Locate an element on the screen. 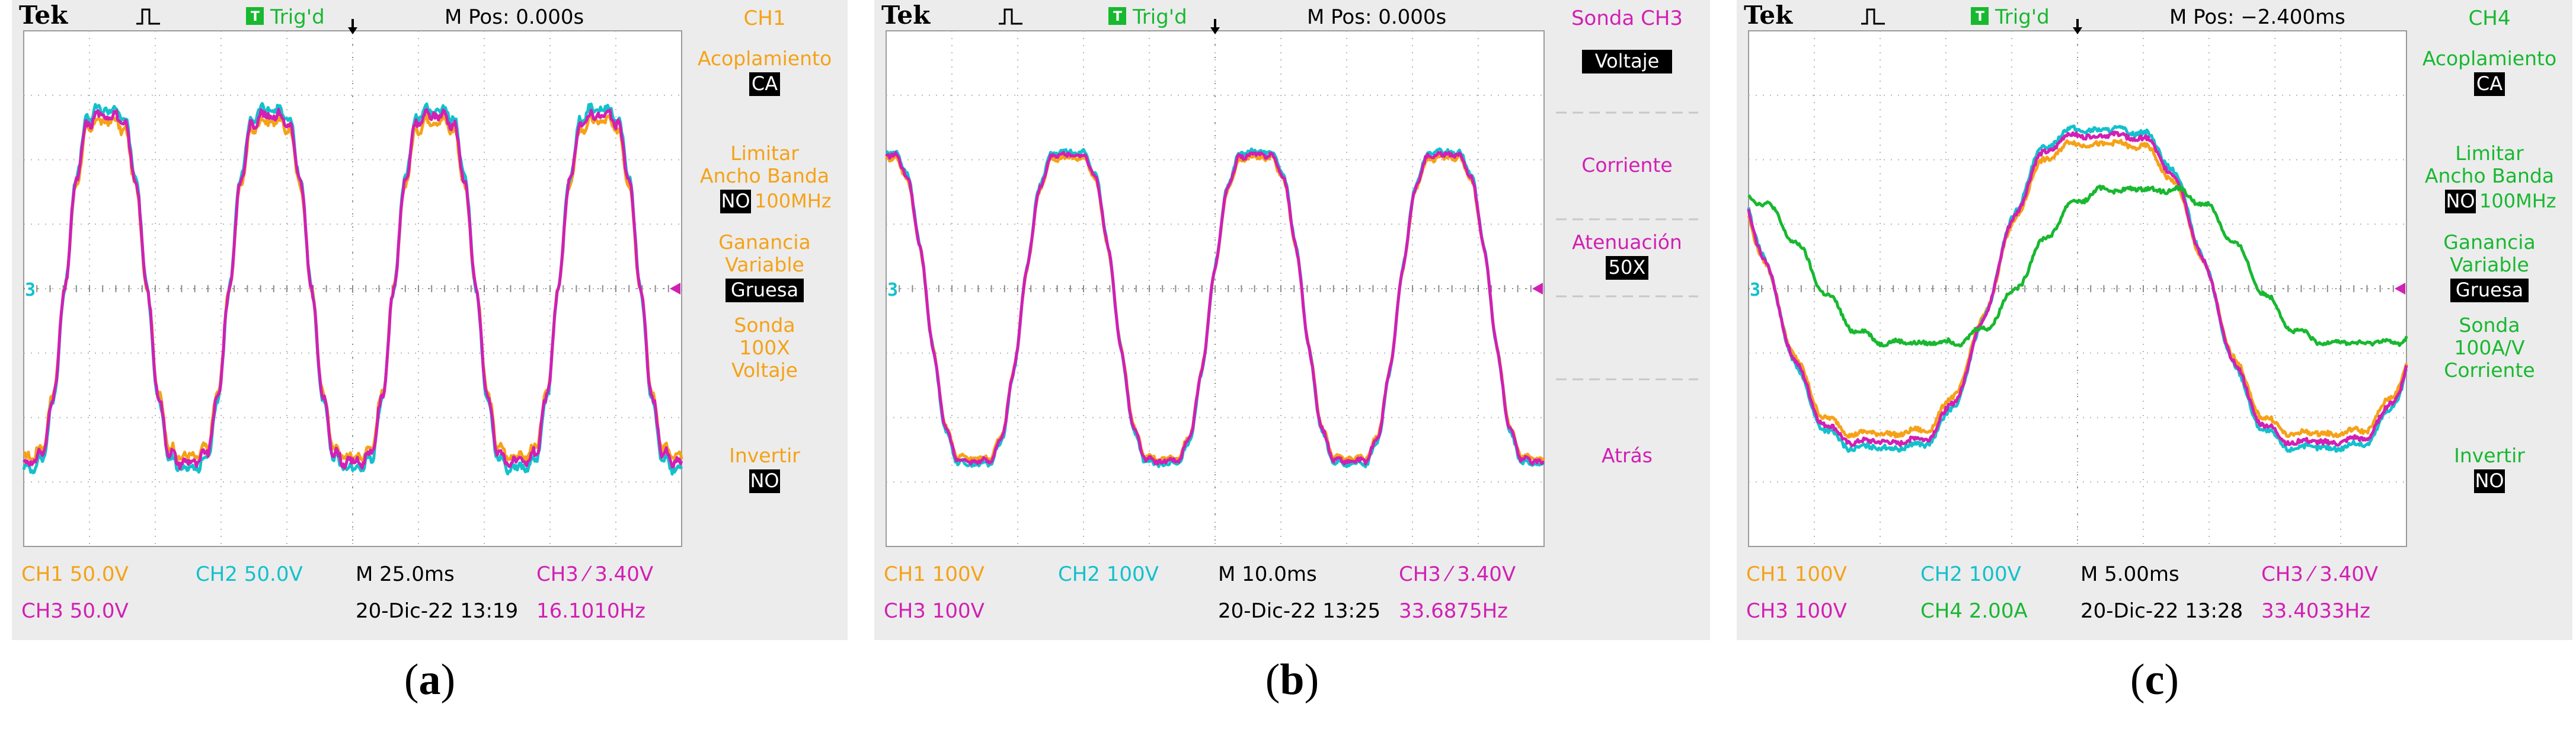 Image resolution: width=2576 pixels, height=729 pixels. waveform-ch1 is located at coordinates (2077, 289).